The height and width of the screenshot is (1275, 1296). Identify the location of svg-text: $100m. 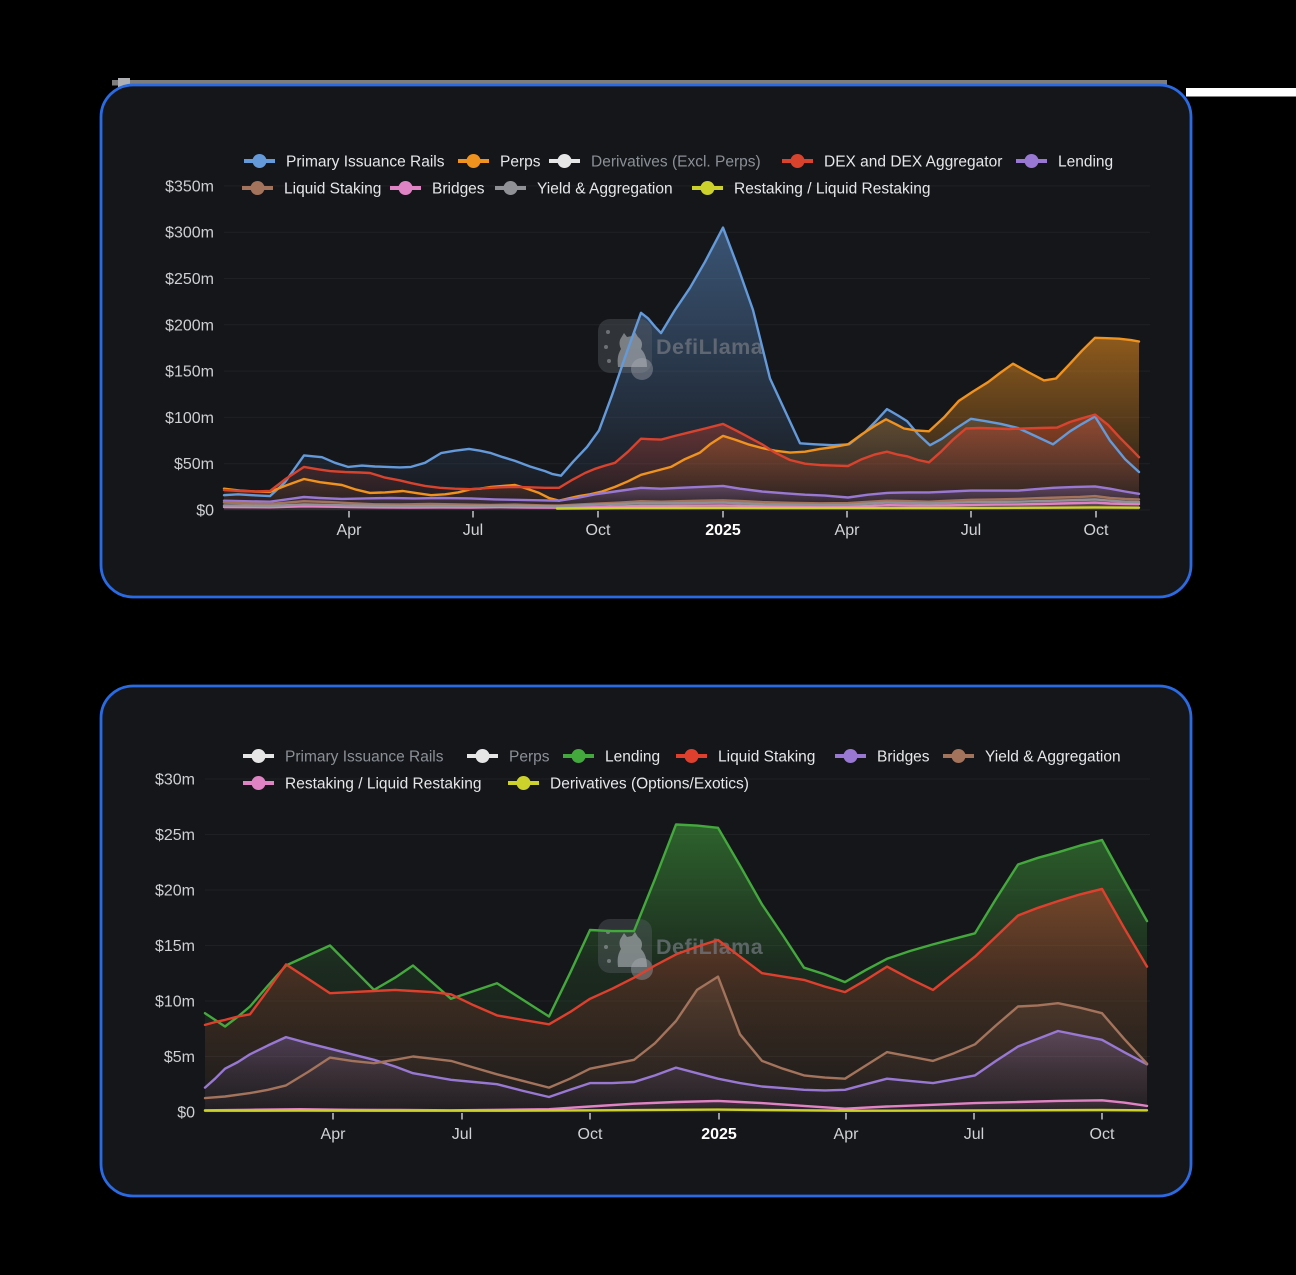
(189, 418).